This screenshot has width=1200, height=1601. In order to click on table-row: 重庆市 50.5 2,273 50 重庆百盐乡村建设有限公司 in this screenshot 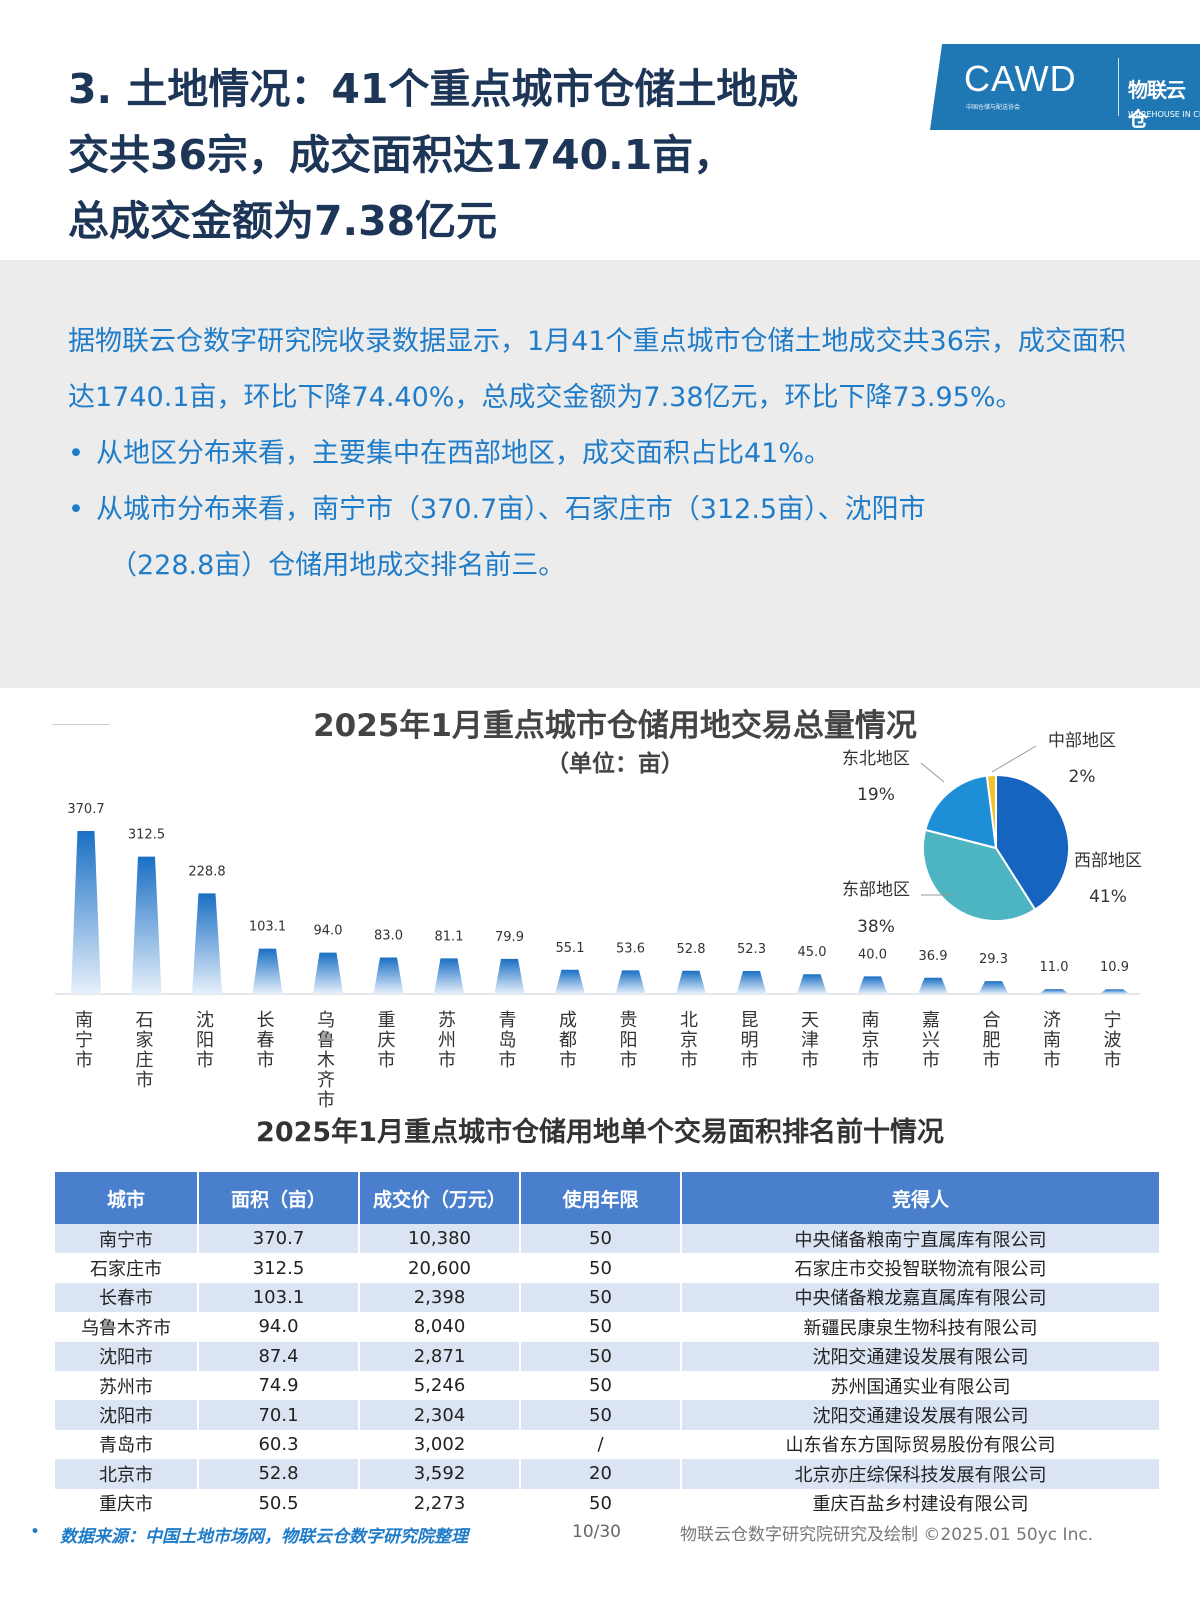, I will do `click(607, 1503)`.